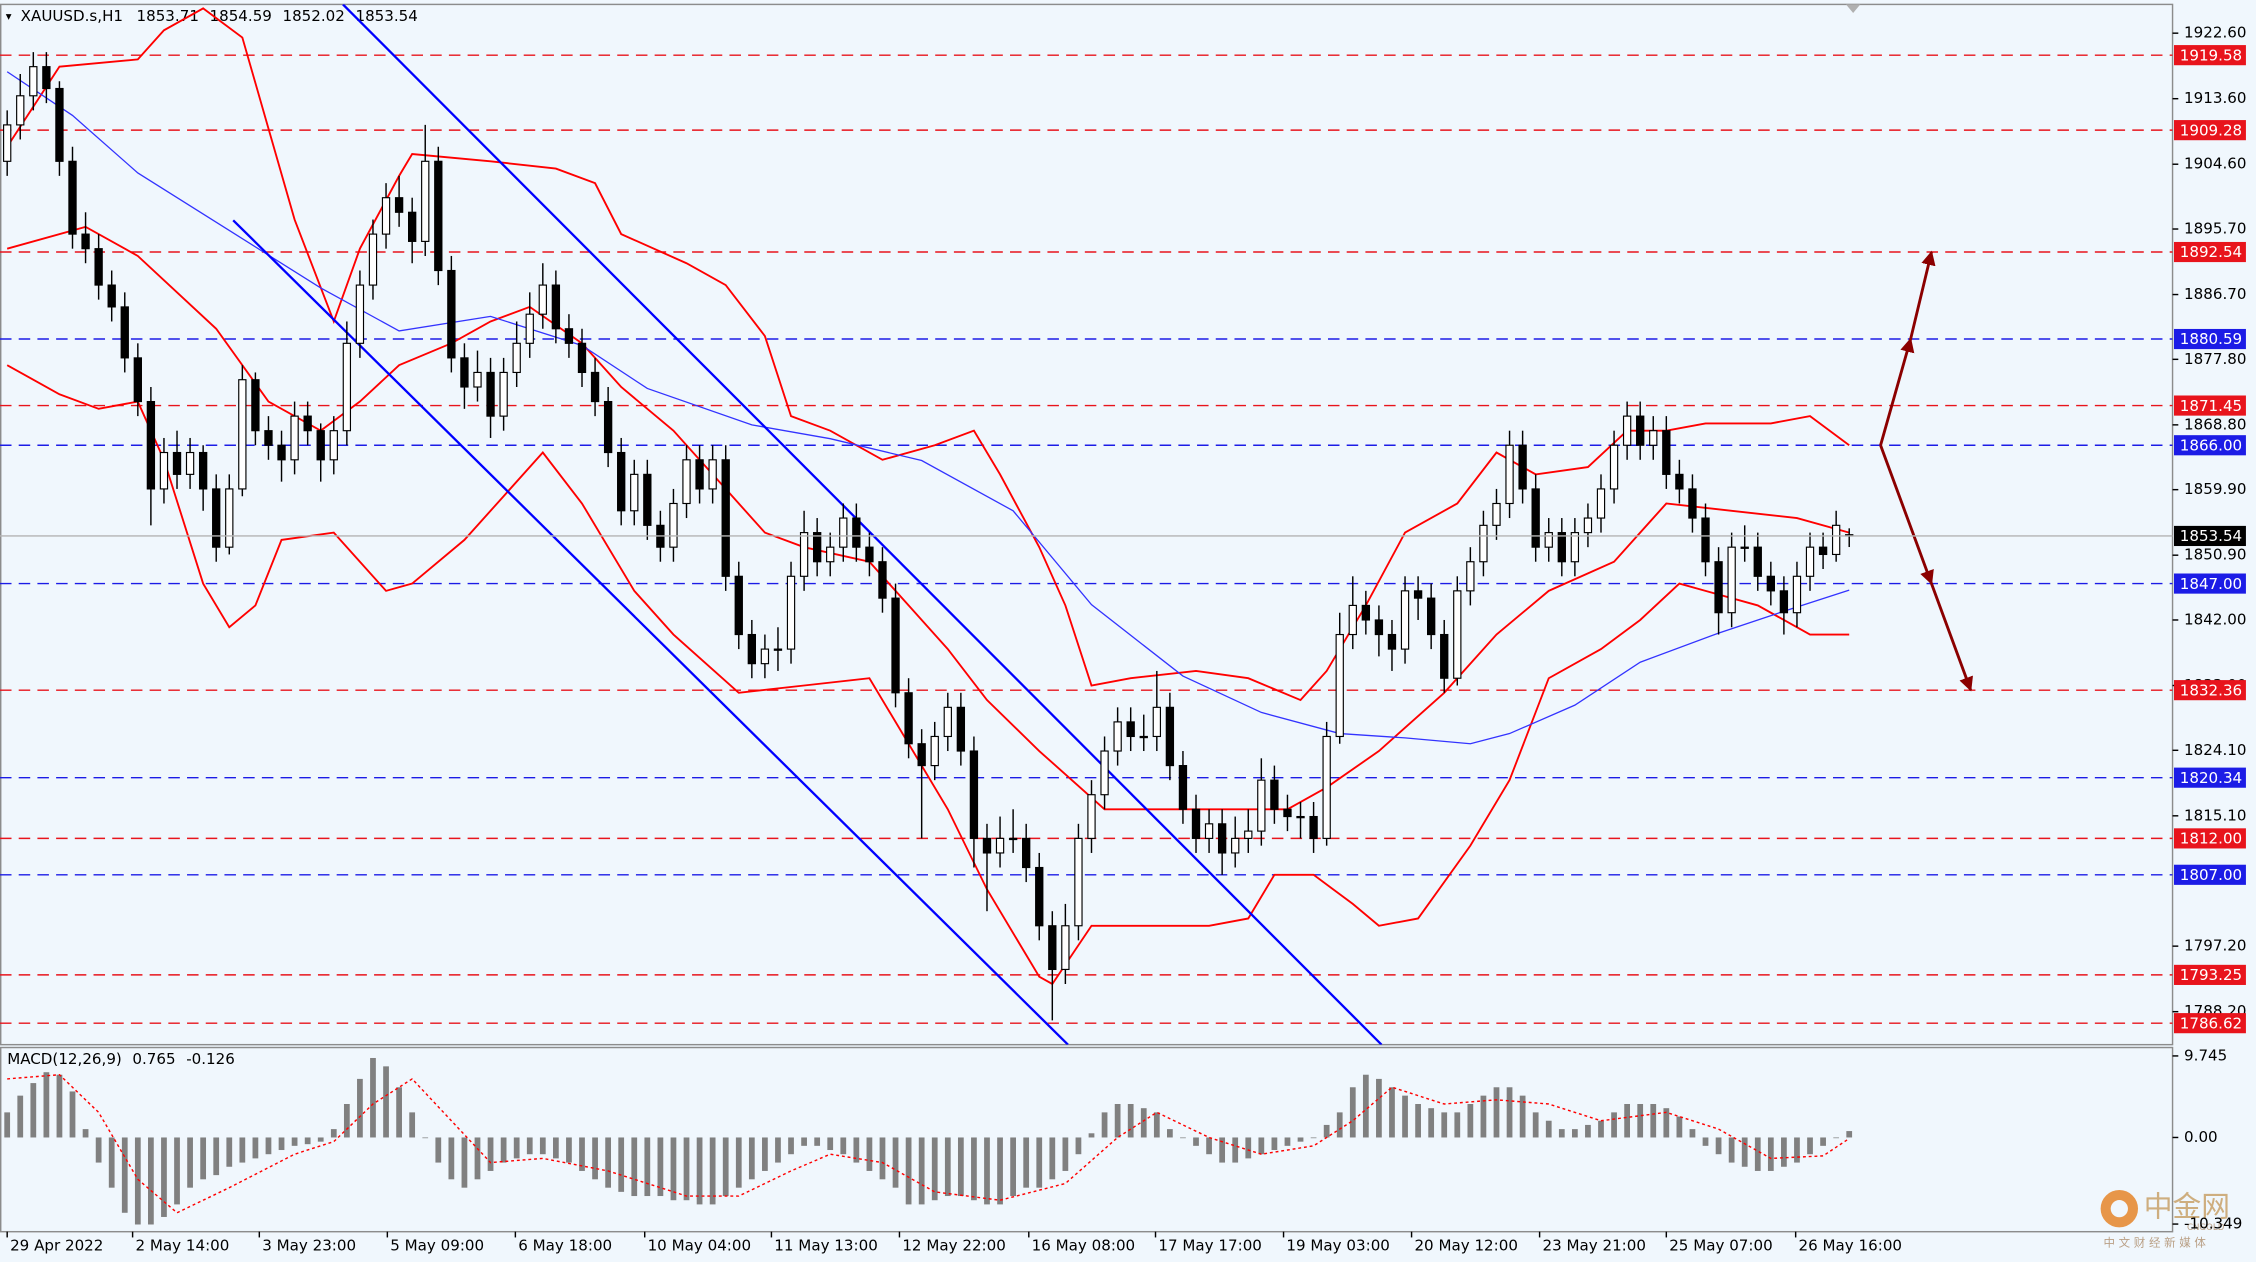 The height and width of the screenshot is (1262, 2256). What do you see at coordinates (1721, 1246) in the screenshot?
I see `x-tick-label: 25 May 07:00` at bounding box center [1721, 1246].